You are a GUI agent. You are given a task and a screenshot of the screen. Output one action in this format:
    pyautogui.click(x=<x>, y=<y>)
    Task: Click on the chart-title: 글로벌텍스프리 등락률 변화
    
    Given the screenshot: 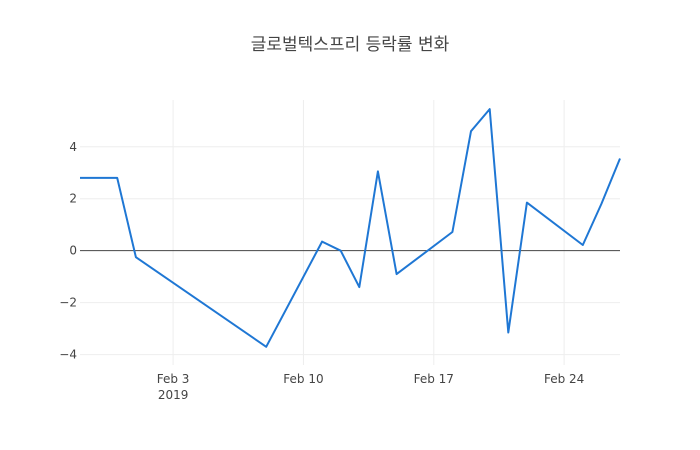 What is the action you would take?
    pyautogui.click(x=350, y=45)
    